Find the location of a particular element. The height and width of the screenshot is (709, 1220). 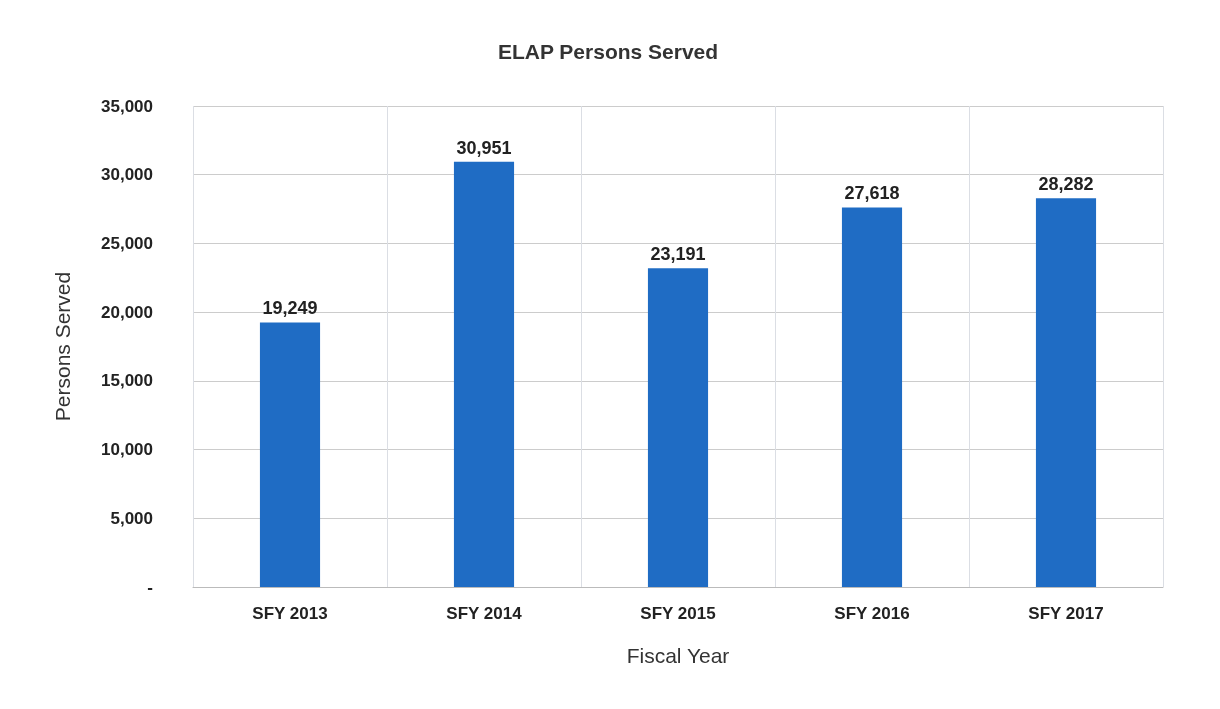

data-label: 30,951 is located at coordinates (484, 147).